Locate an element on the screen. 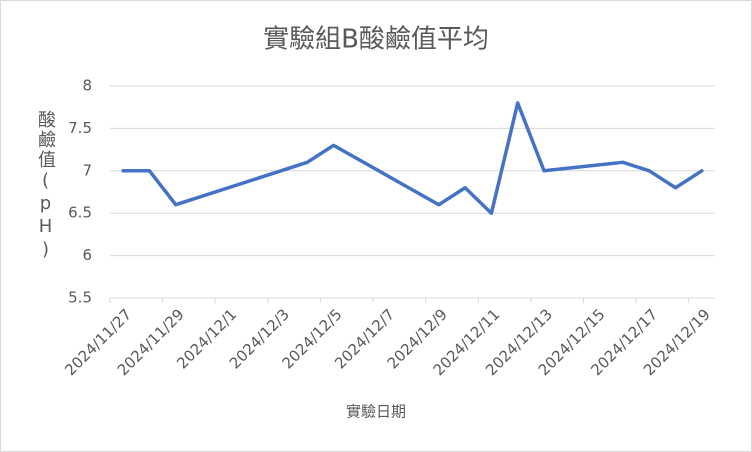  y-tick-label: 8 is located at coordinates (87, 86).